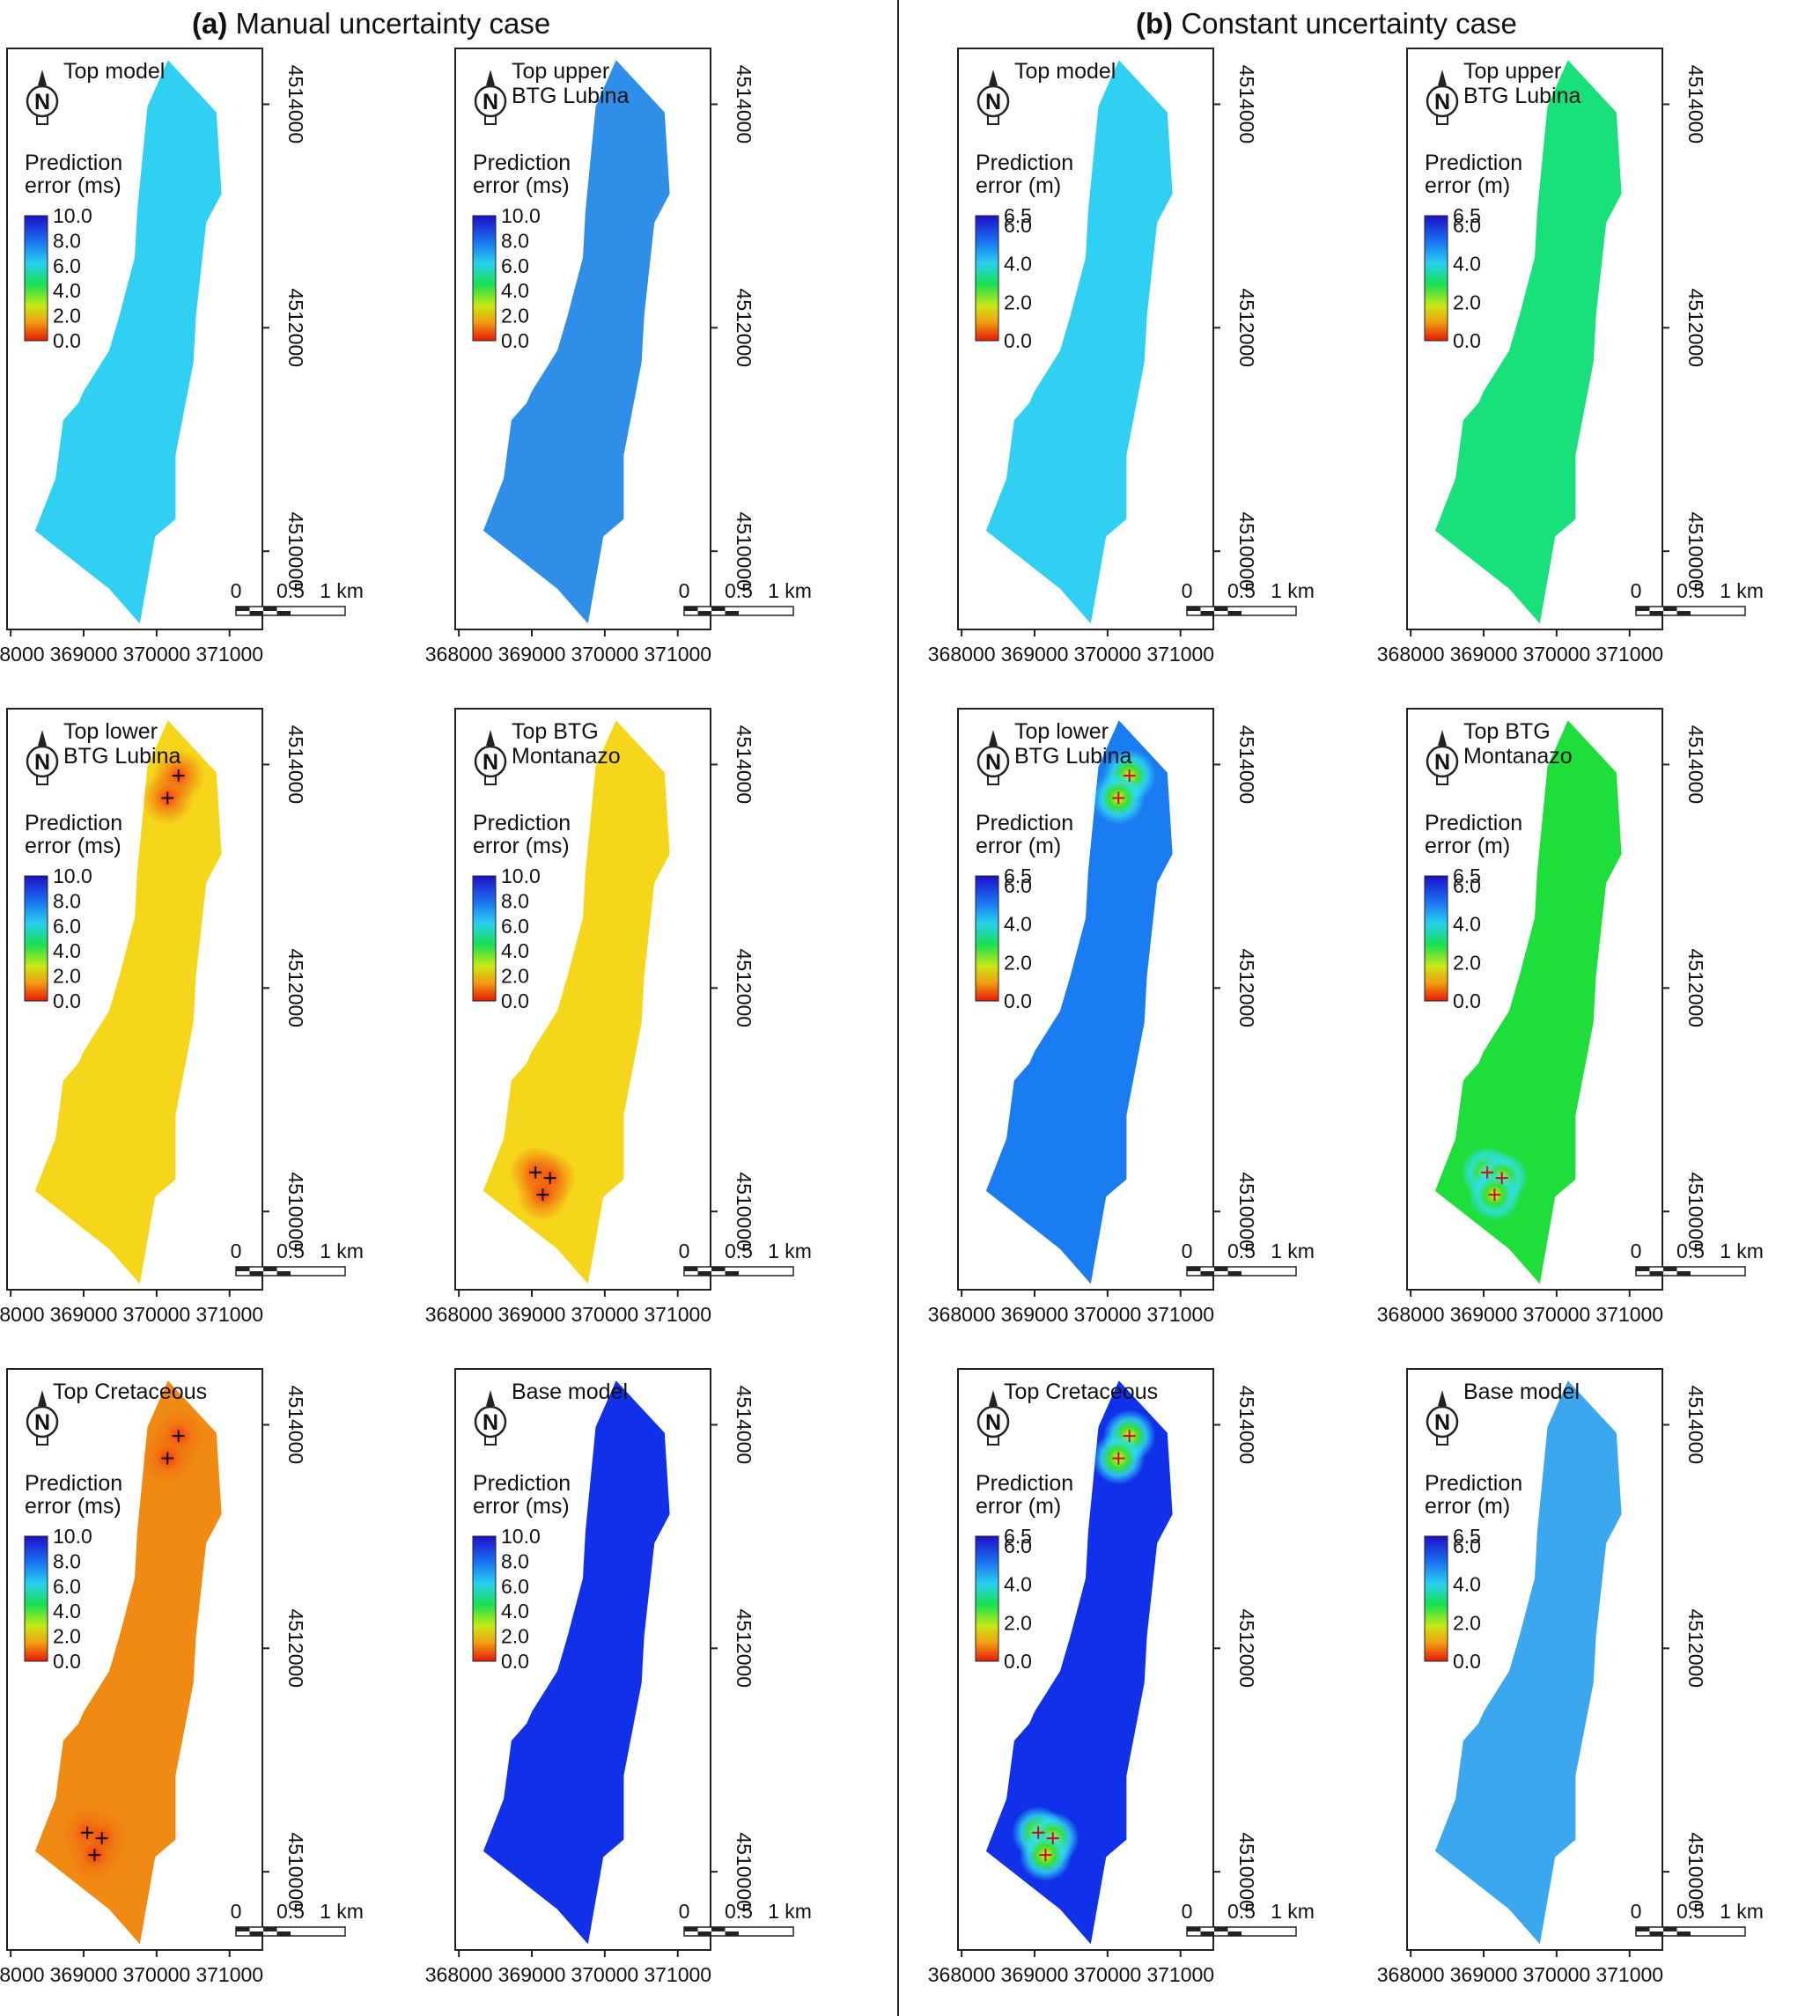  Describe the element at coordinates (459, 1314) in the screenshot. I see `x-tick-label: 368000` at that location.